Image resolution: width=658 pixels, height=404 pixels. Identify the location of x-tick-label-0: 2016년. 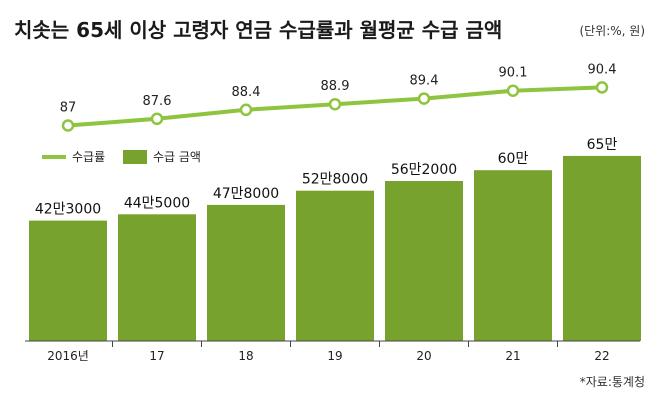
(68, 356).